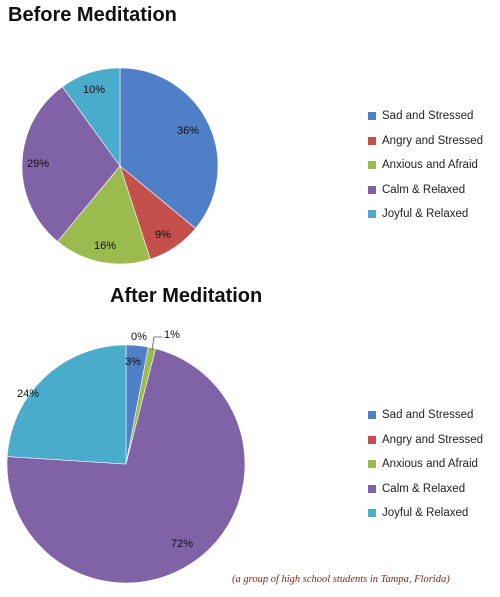  Describe the element at coordinates (186, 296) in the screenshot. I see `after-chart-title: After Meditation` at that location.